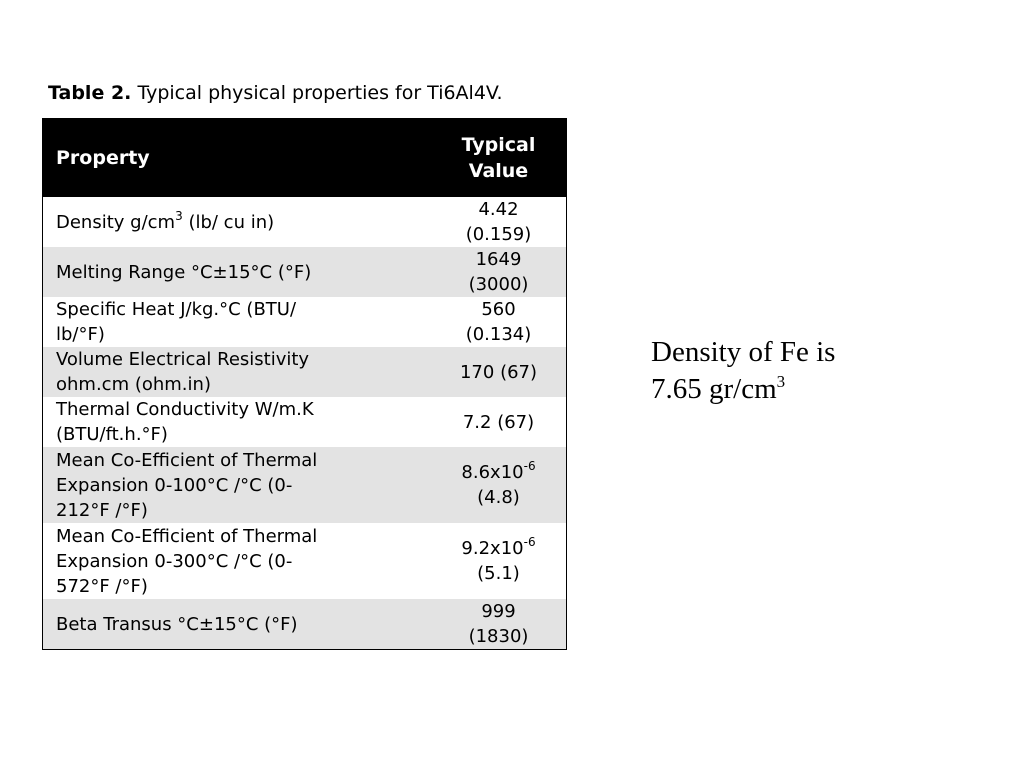 Image resolution: width=1024 pixels, height=768 pixels. I want to click on property-text: Melting Range °C±15°C (°F), so click(184, 272).